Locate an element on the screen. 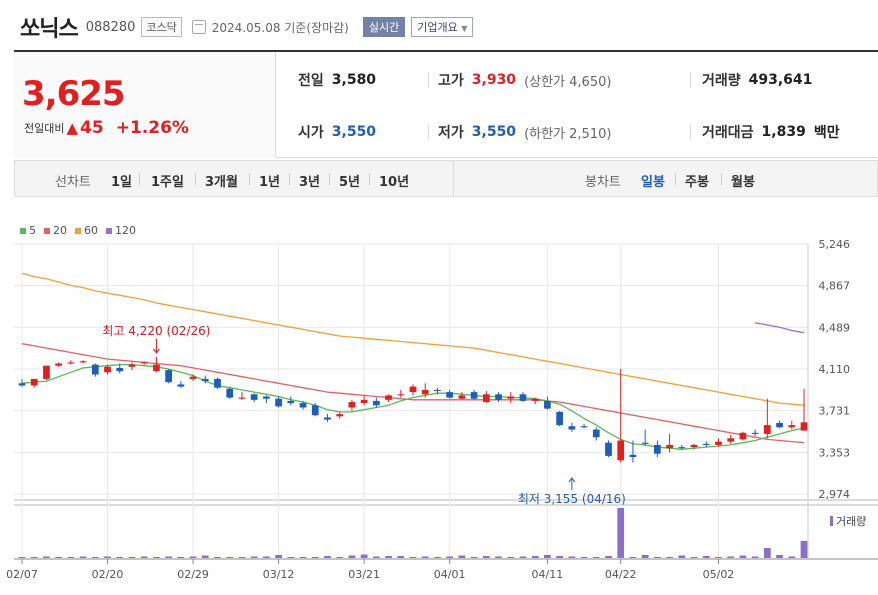 This screenshot has height=595, width=878. candle-daily: 일봉 is located at coordinates (653, 182).